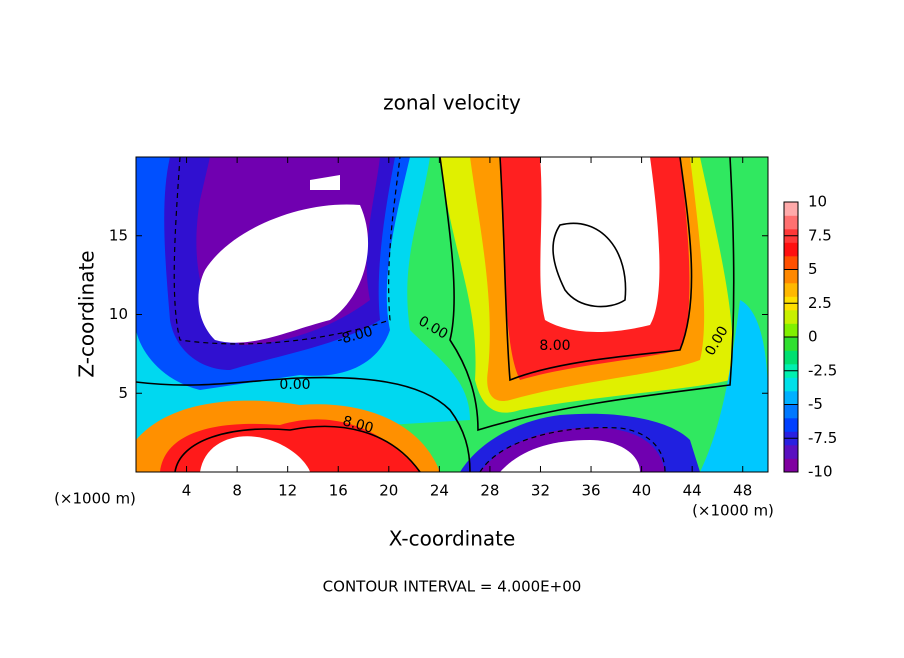  Describe the element at coordinates (742, 491) in the screenshot. I see `x-tick-label: 48` at that location.